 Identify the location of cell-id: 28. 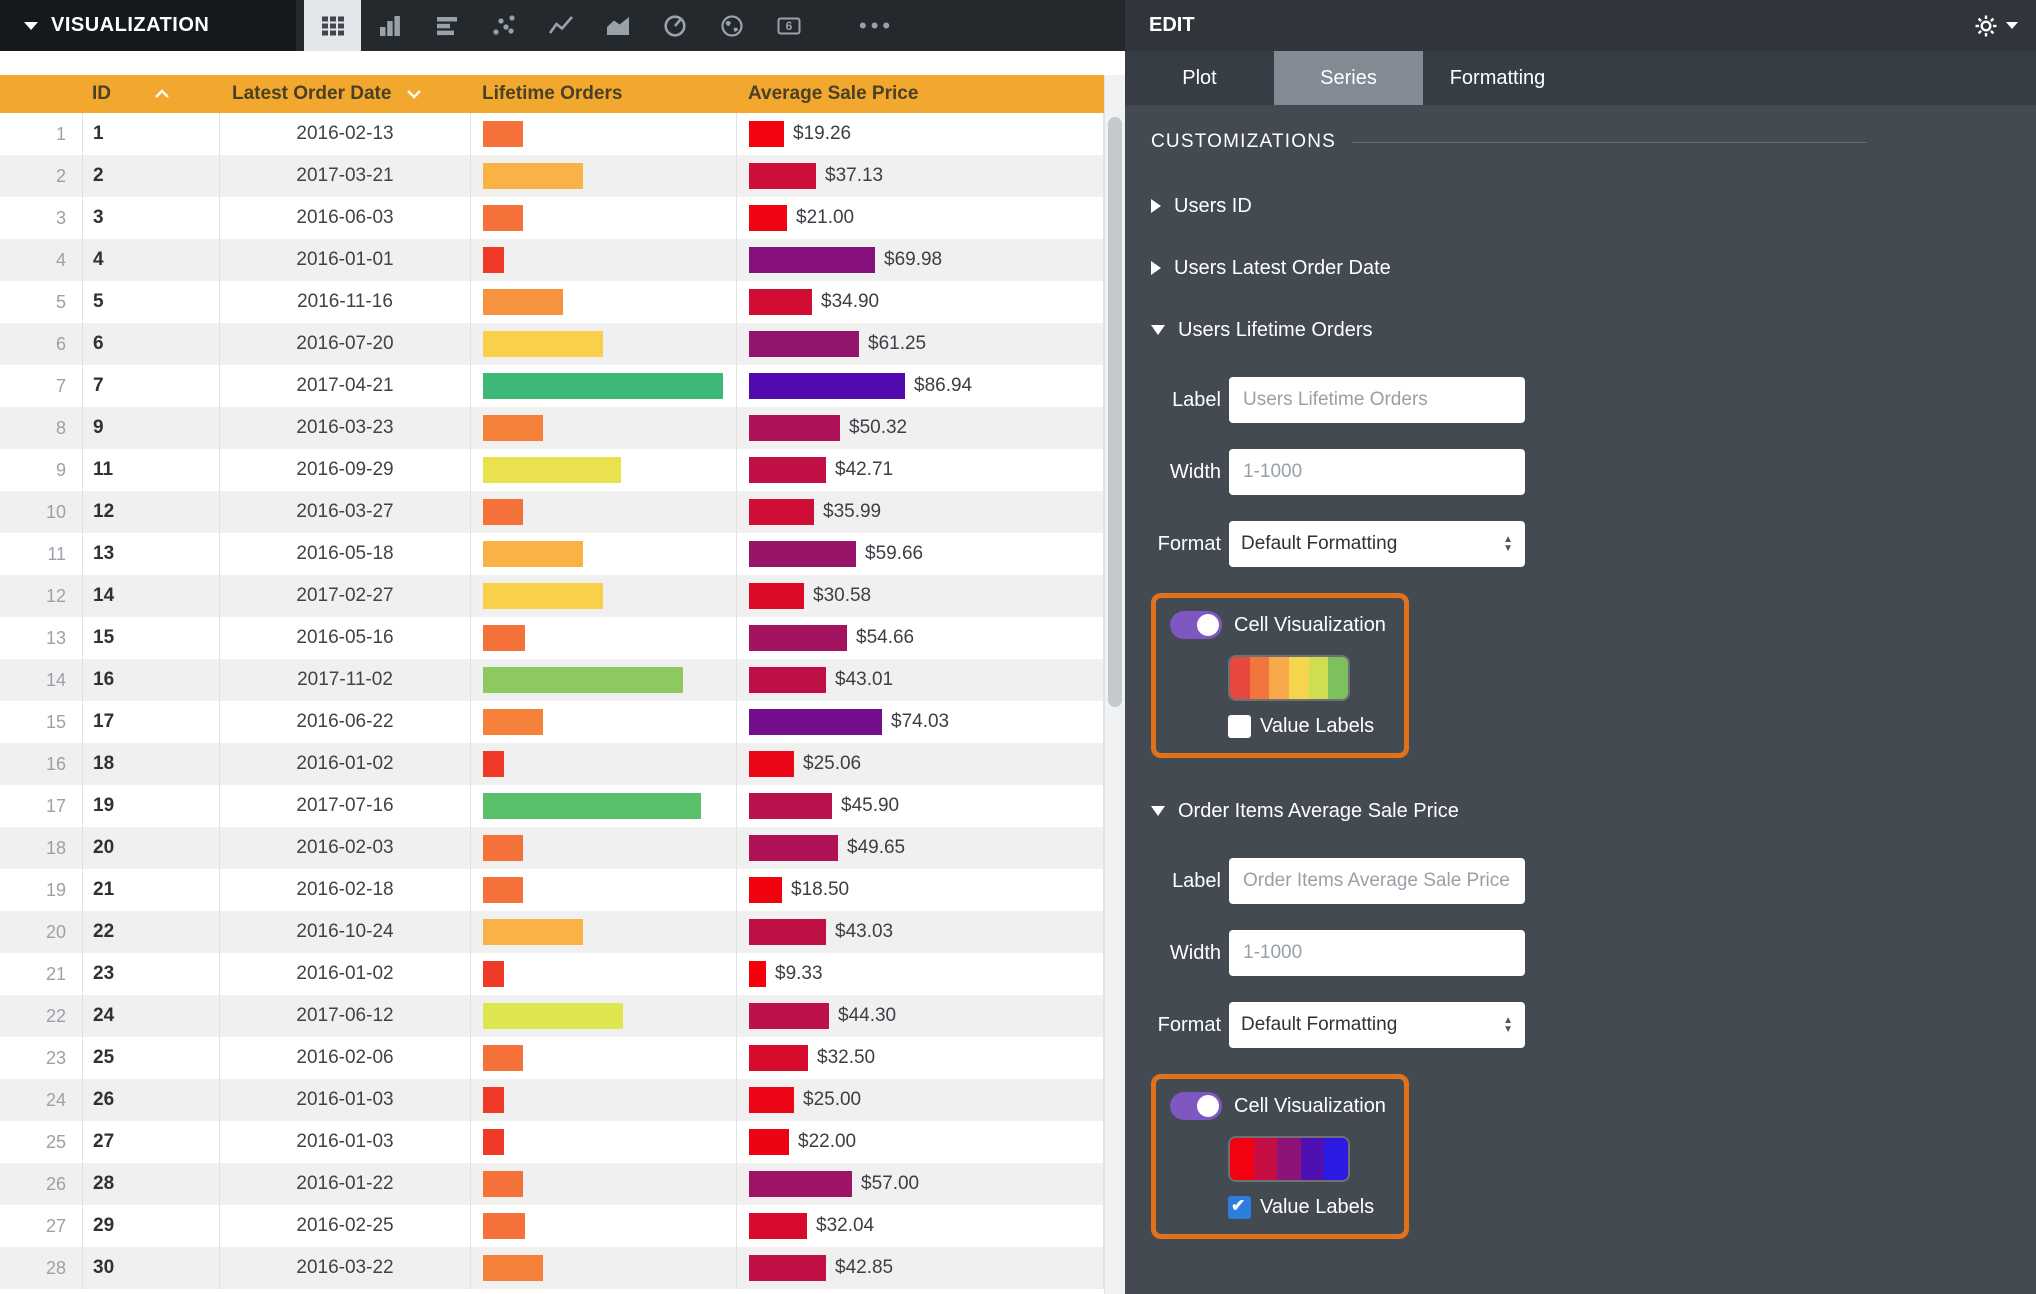
(150, 1184).